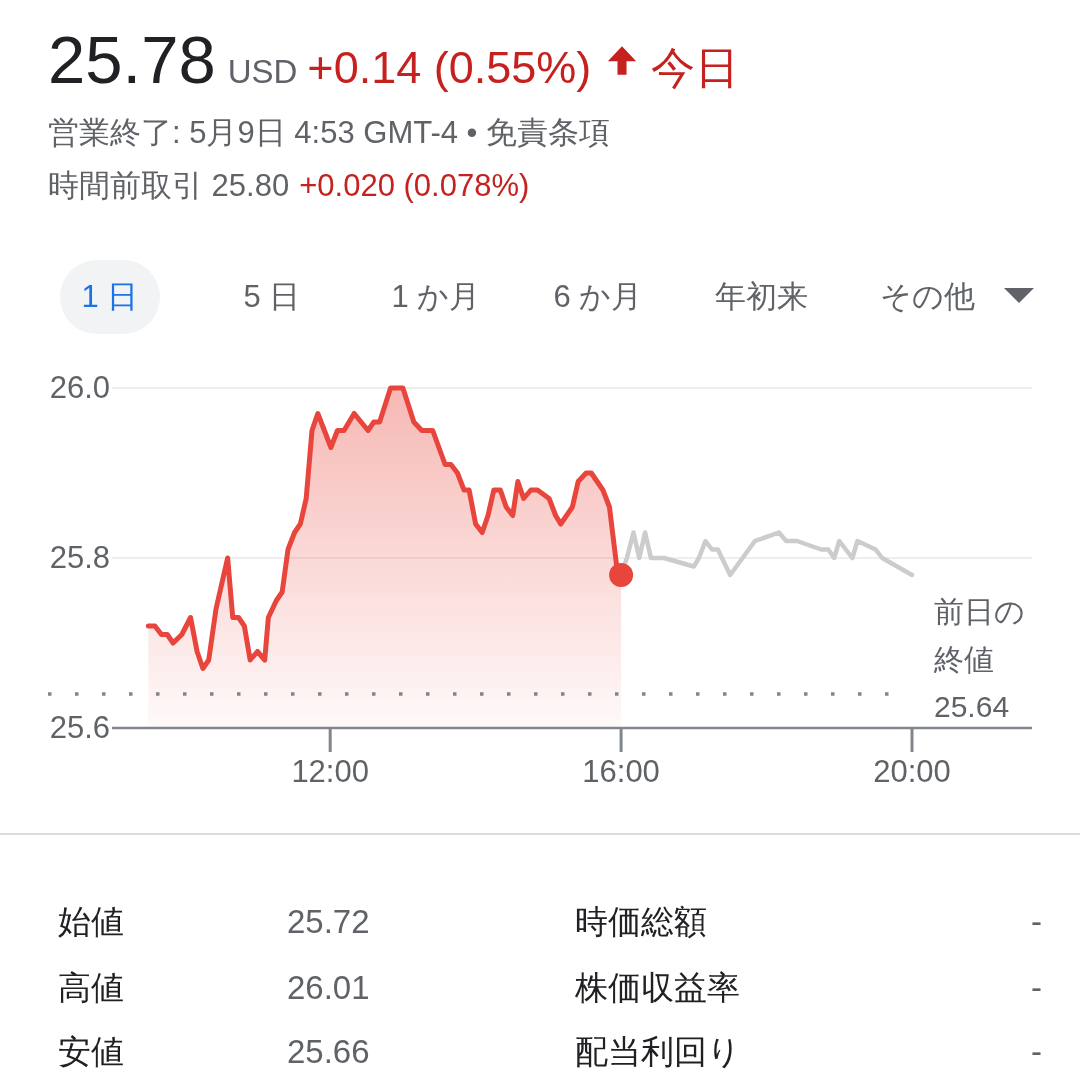 Image resolution: width=1080 pixels, height=1080 pixels. I want to click on text: 1 か月, so click(436, 297).